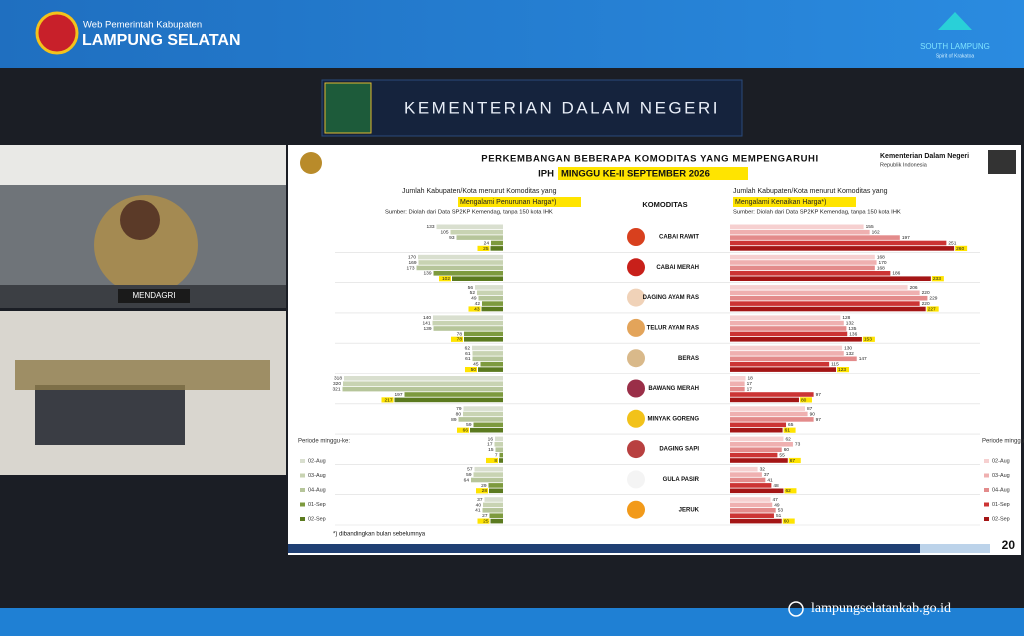 Image resolution: width=1024 pixels, height=636 pixels. I want to click on value-label: 62, so click(788, 439).